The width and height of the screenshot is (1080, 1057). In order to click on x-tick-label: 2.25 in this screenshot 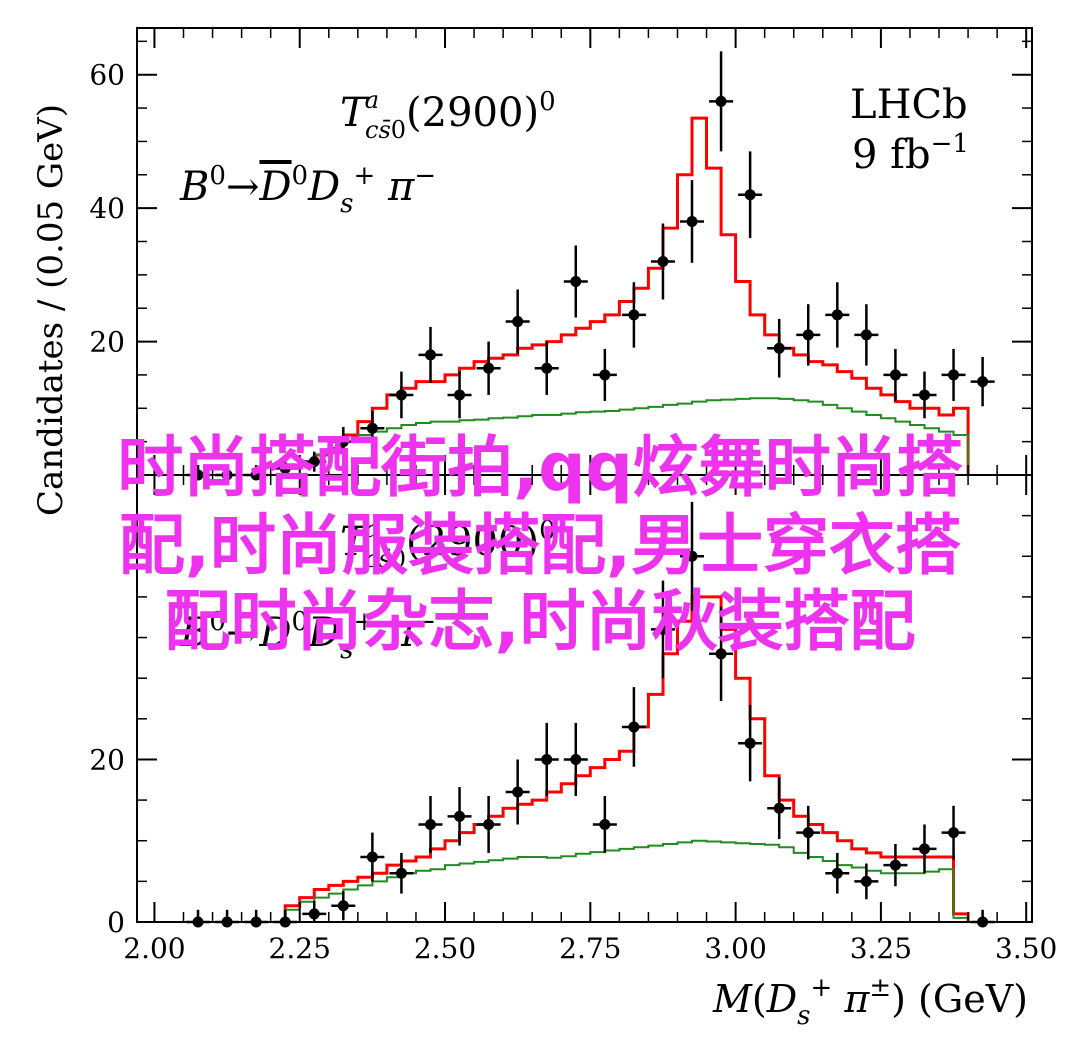, I will do `click(300, 948)`.